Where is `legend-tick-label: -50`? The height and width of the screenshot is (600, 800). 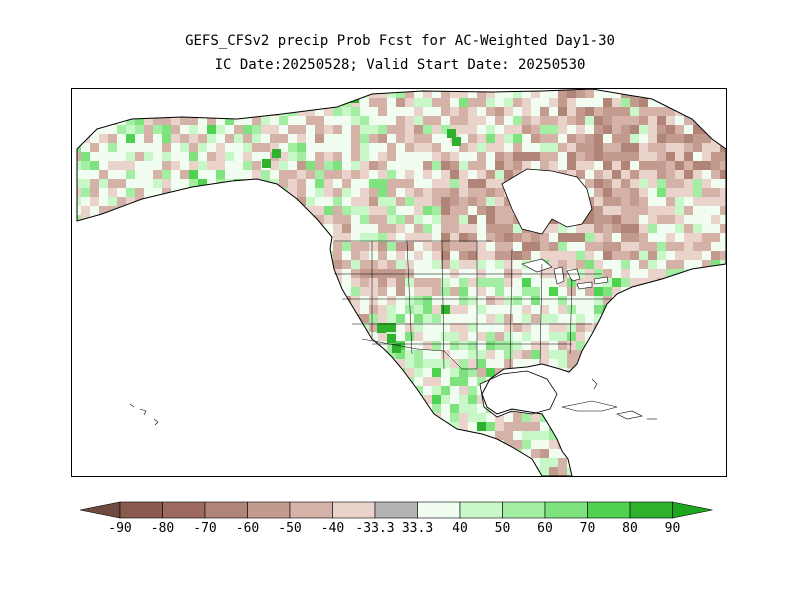
legend-tick-label: -50 is located at coordinates (289, 528).